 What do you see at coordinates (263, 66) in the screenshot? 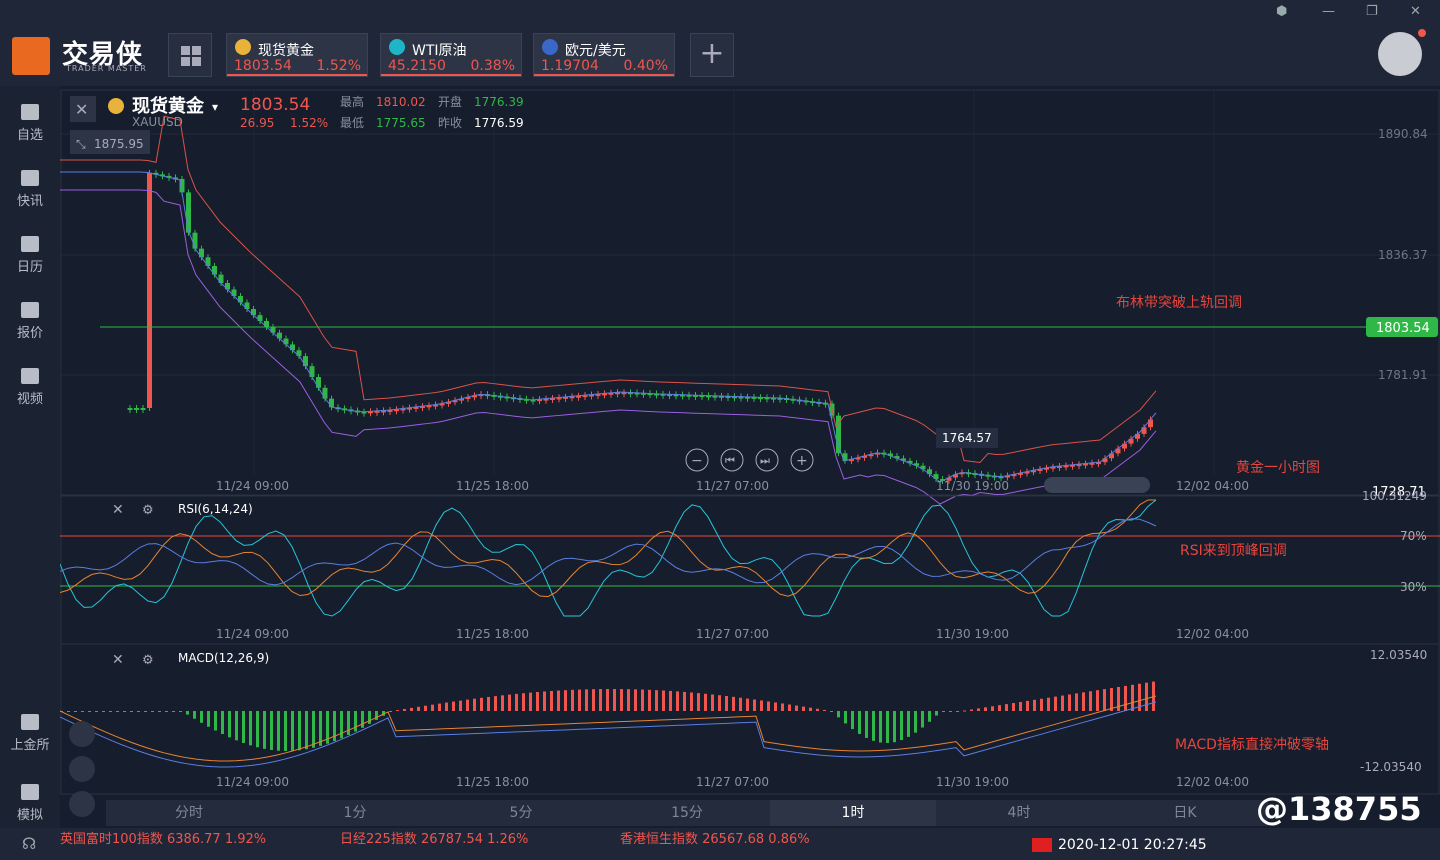
I see `ticker-price: 1803.54` at bounding box center [263, 66].